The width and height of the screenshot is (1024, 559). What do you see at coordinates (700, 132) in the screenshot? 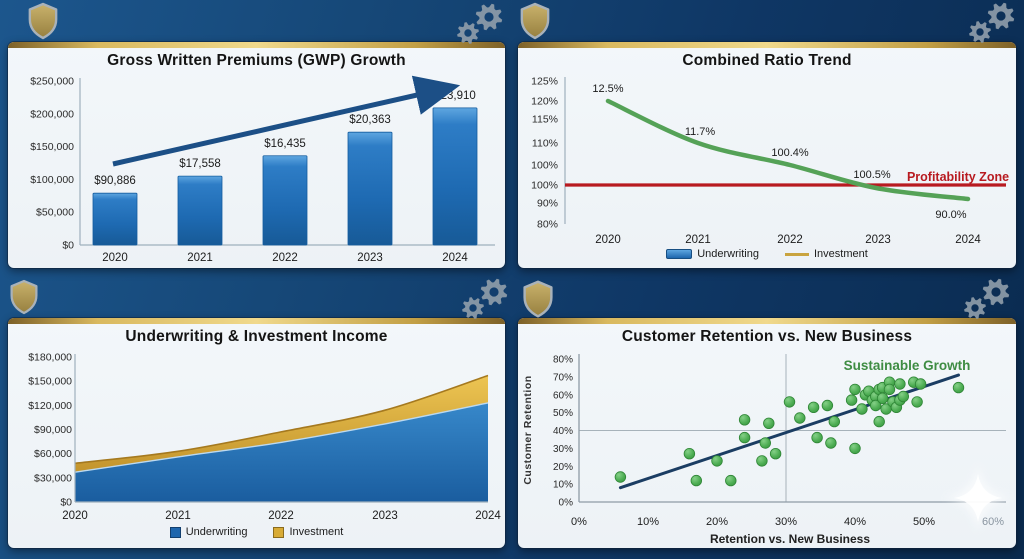
I see `data-point-label: 11.7%` at bounding box center [700, 132].